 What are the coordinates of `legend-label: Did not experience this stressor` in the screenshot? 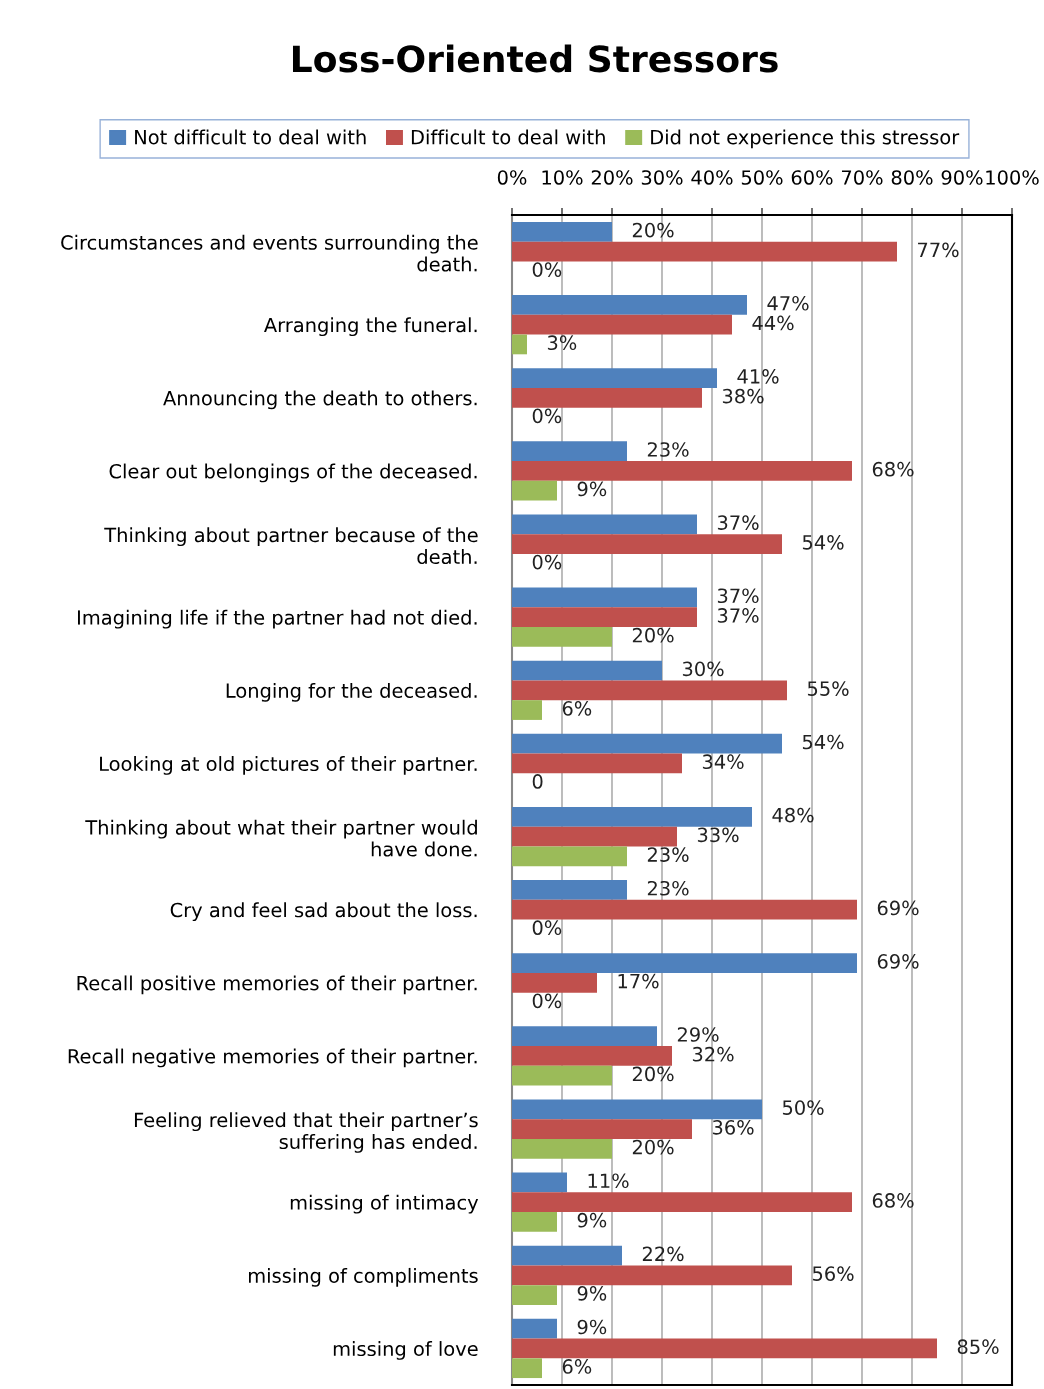 It's located at (805, 139).